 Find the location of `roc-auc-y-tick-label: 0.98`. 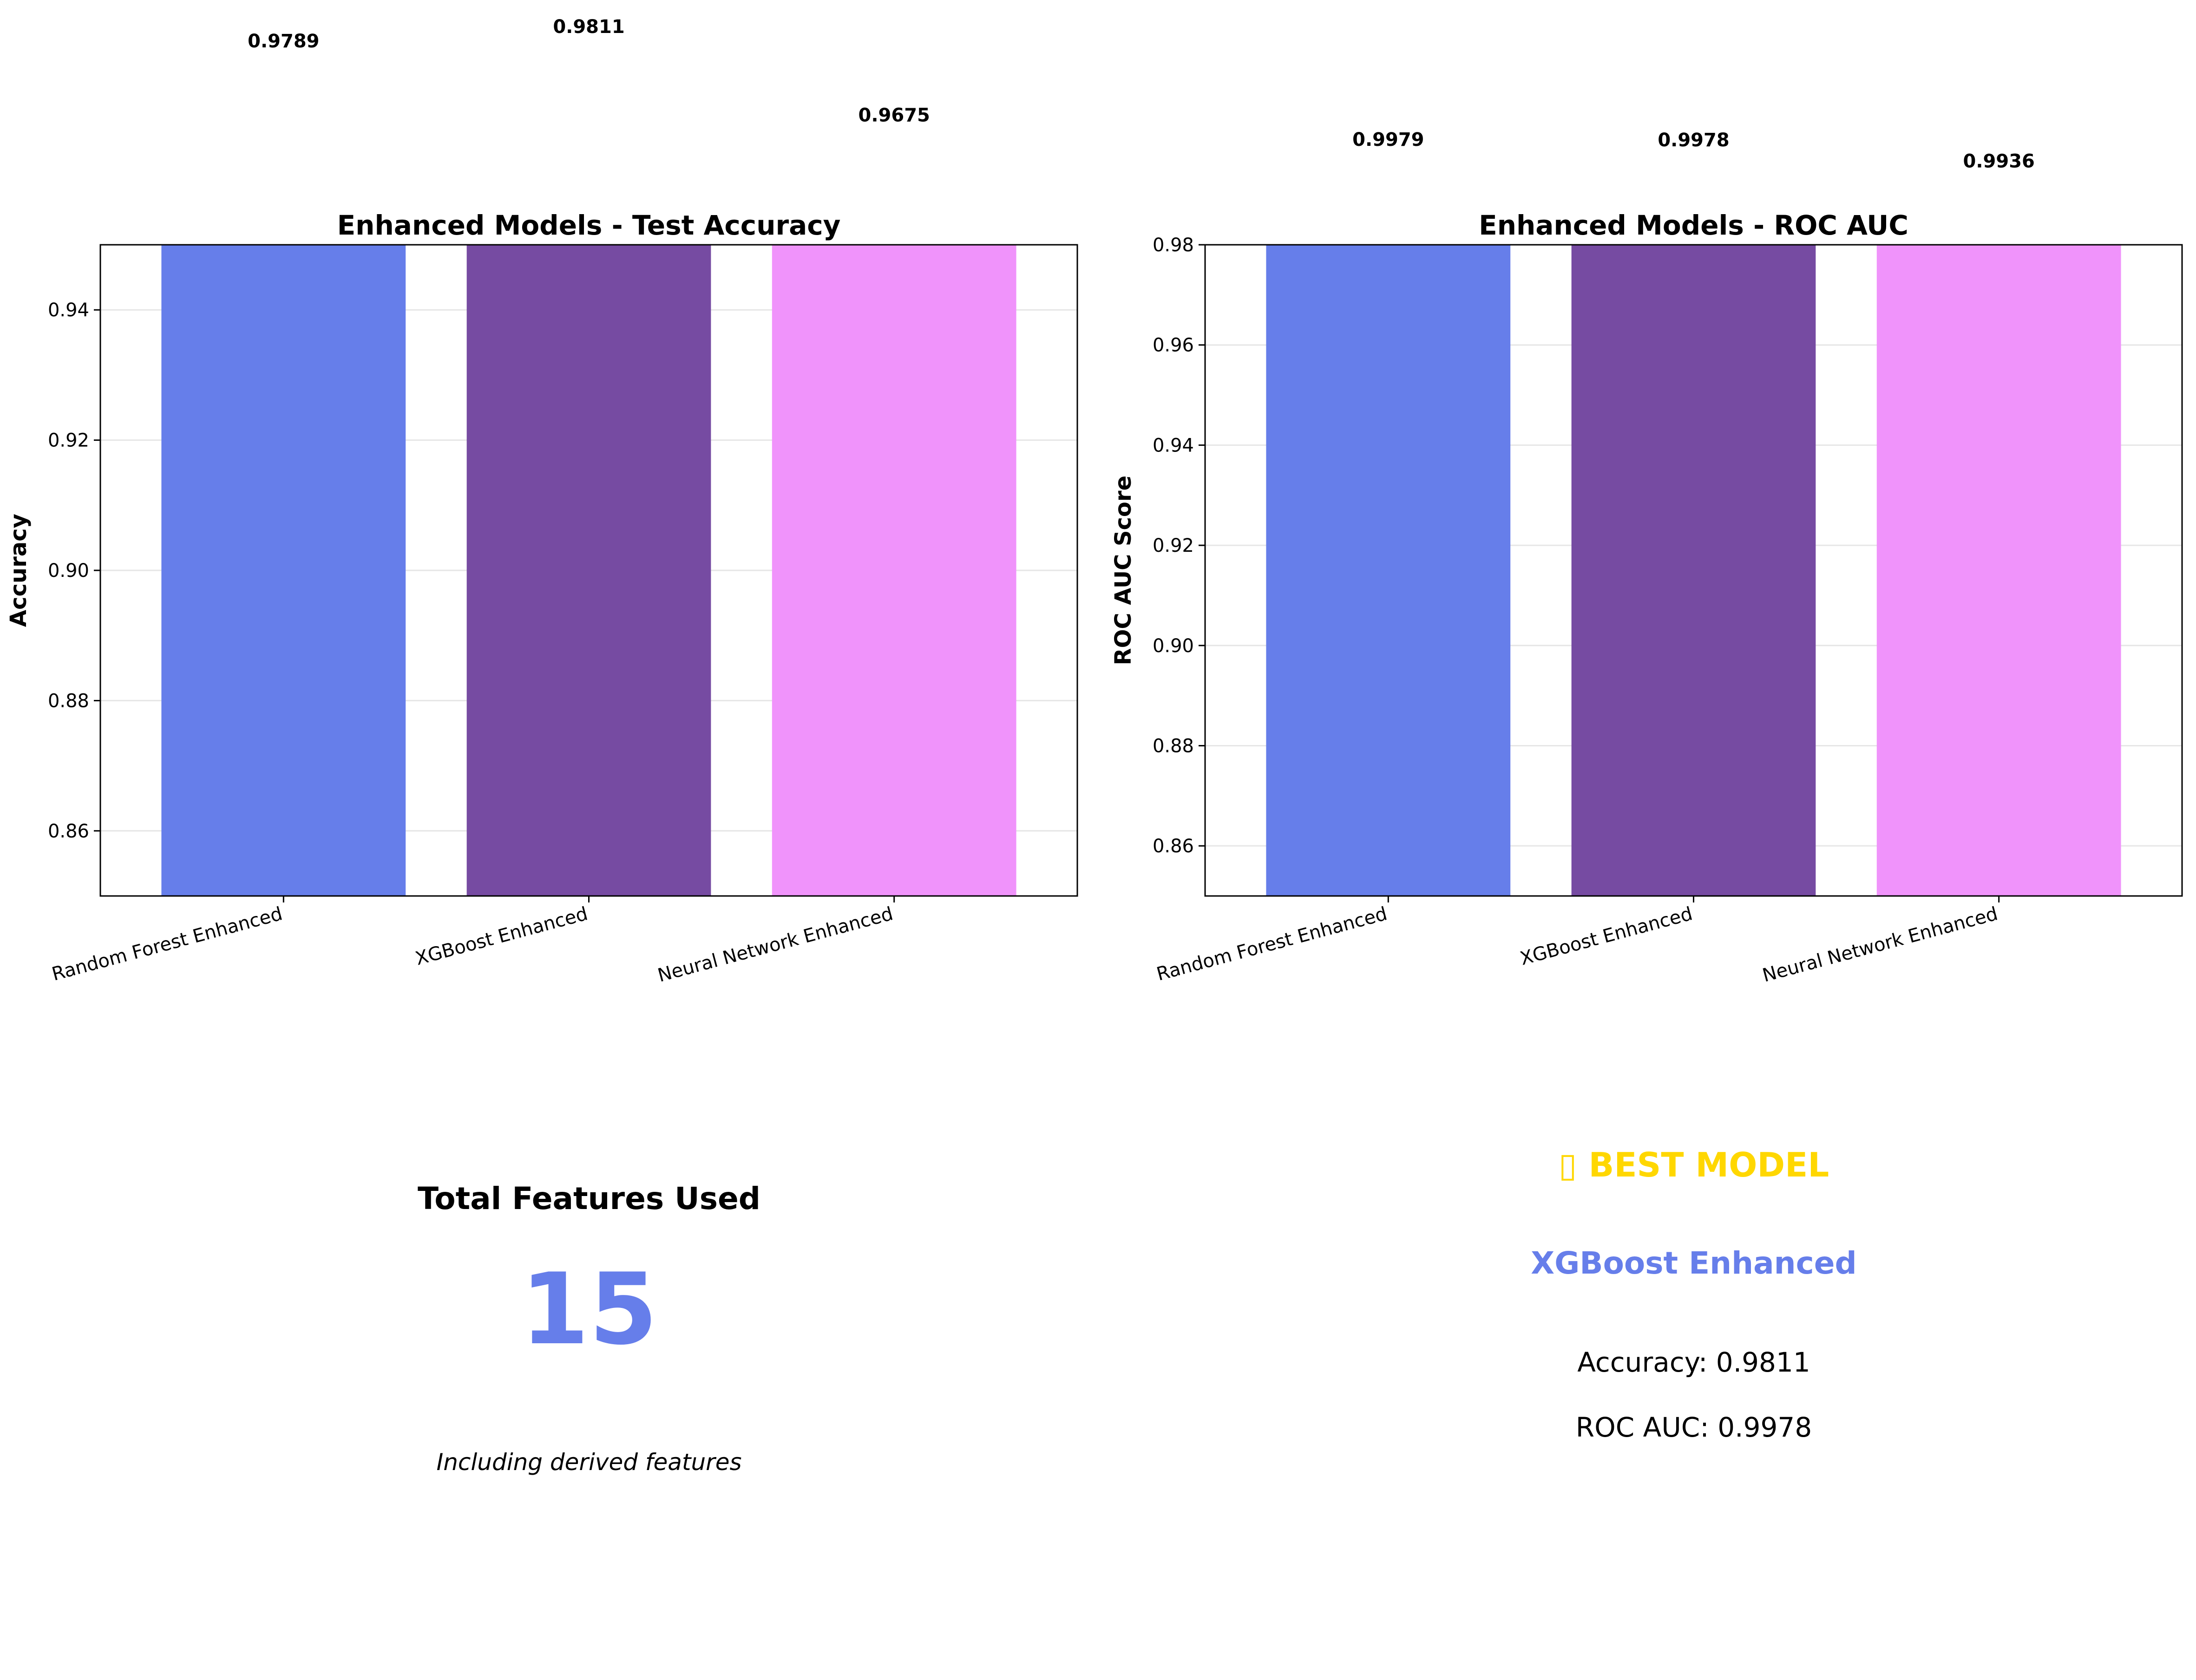

roc-auc-y-tick-label: 0.98 is located at coordinates (1173, 245).